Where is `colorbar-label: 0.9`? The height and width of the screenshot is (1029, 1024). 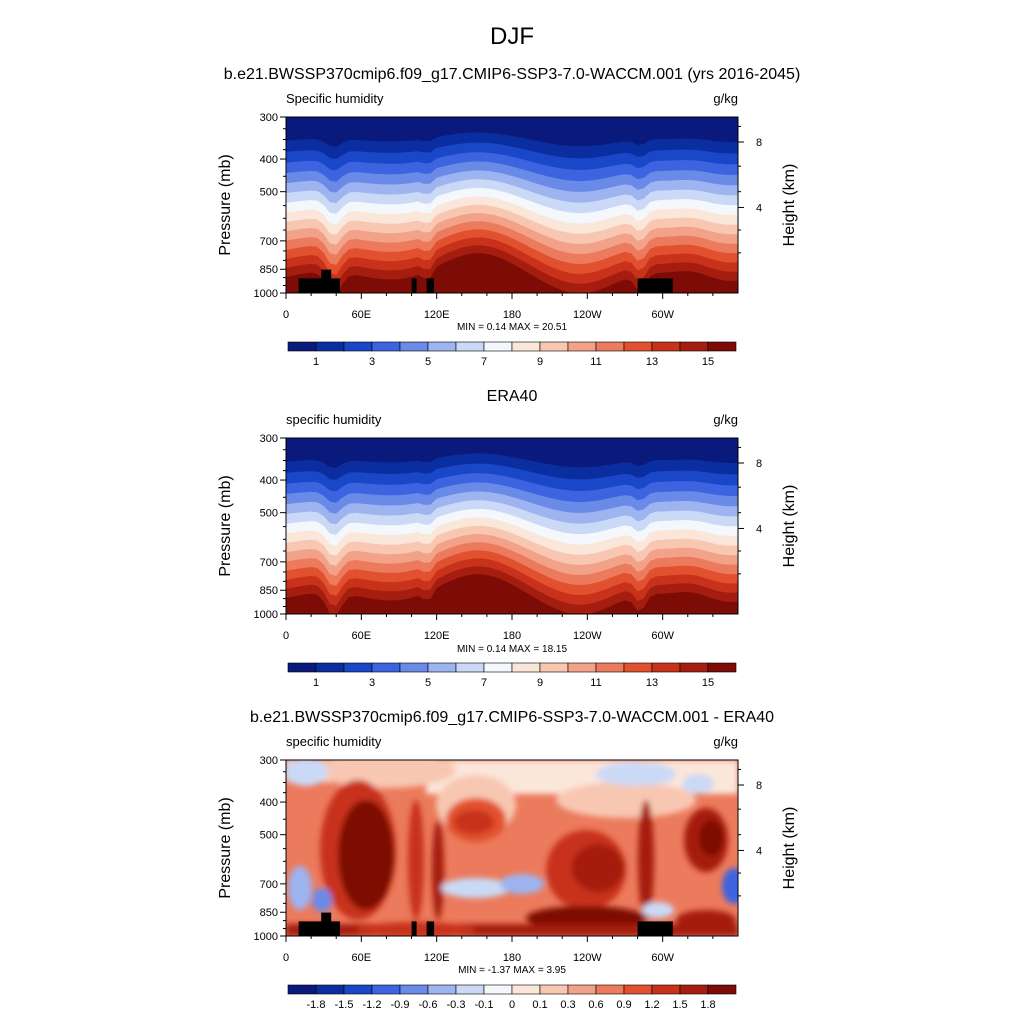
colorbar-label: 0.9 is located at coordinates (623, 1005).